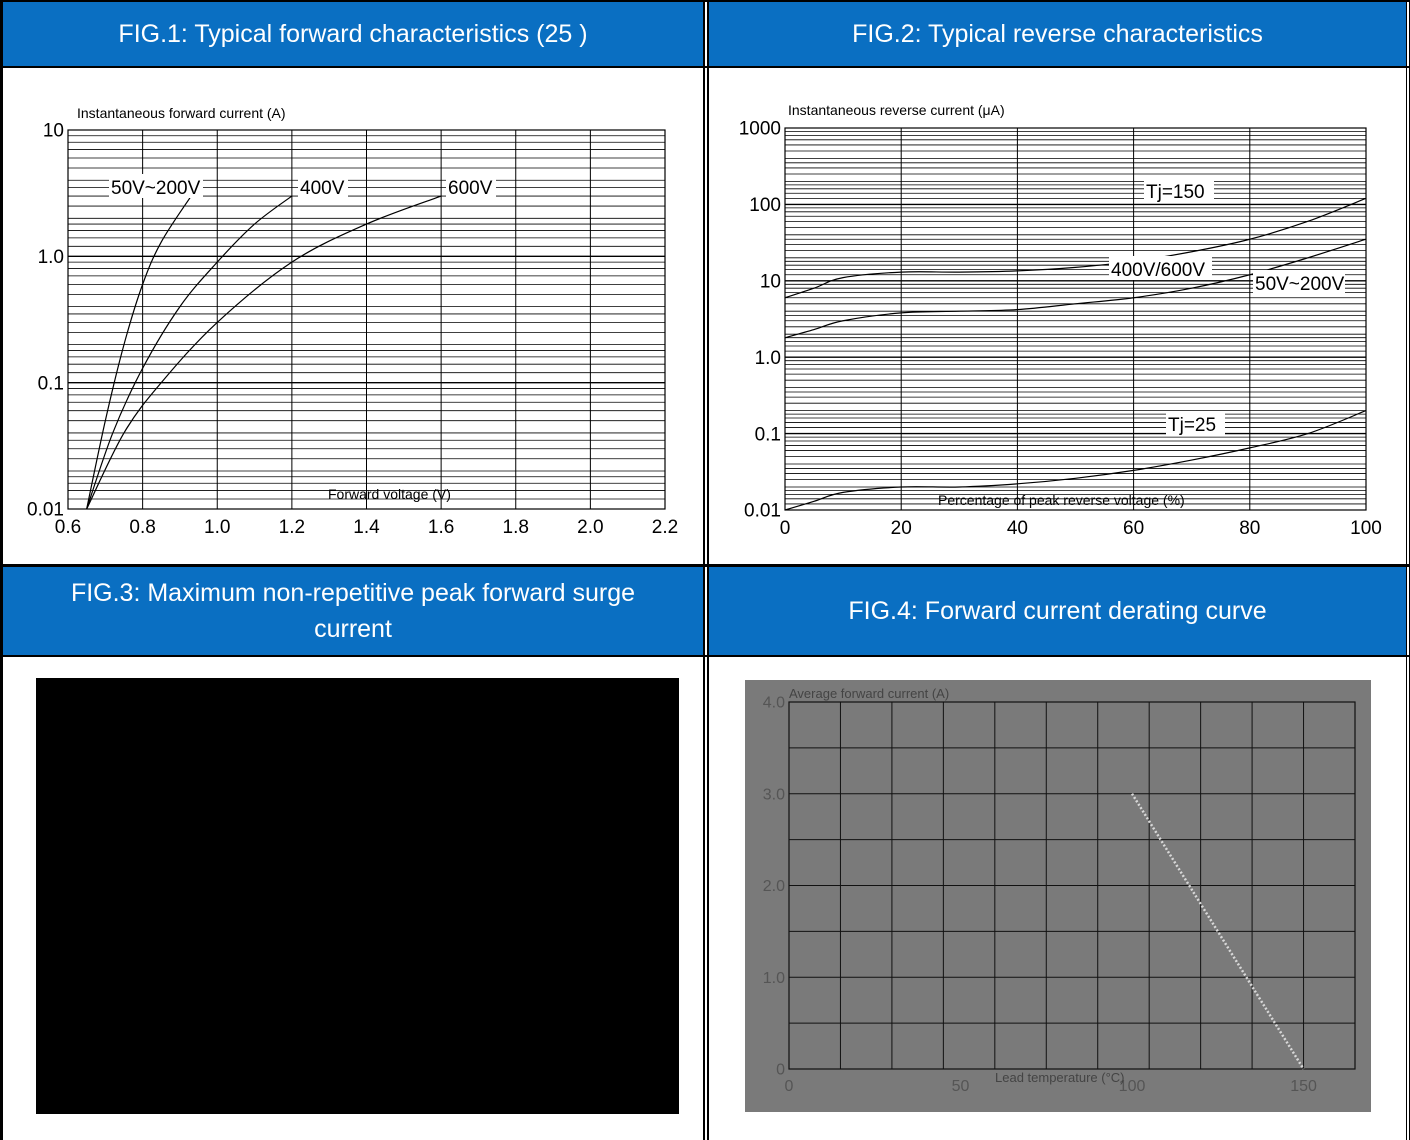  What do you see at coordinates (1075, 354) in the screenshot?
I see `fig2-series` at bounding box center [1075, 354].